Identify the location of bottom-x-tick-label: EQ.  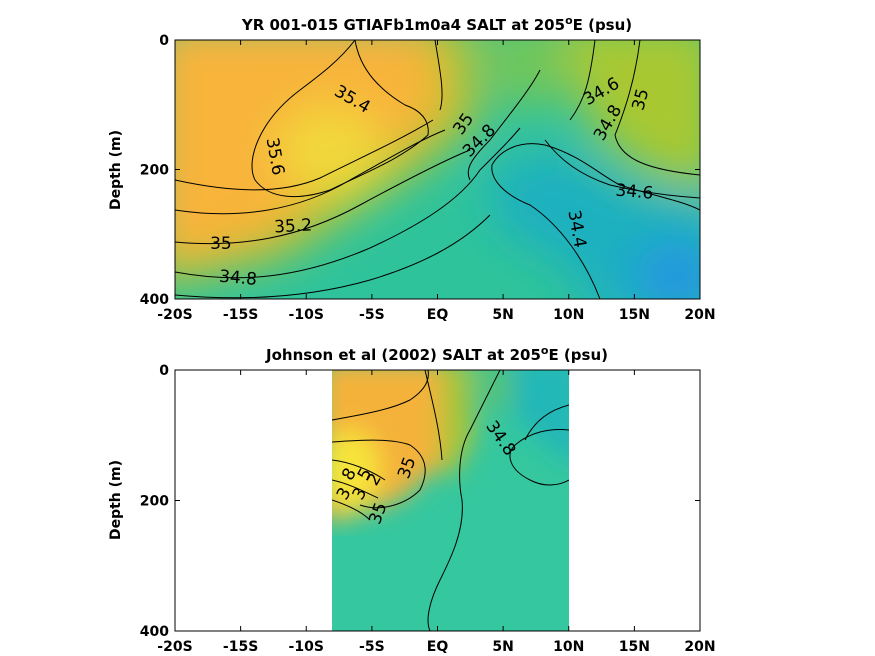
(438, 647).